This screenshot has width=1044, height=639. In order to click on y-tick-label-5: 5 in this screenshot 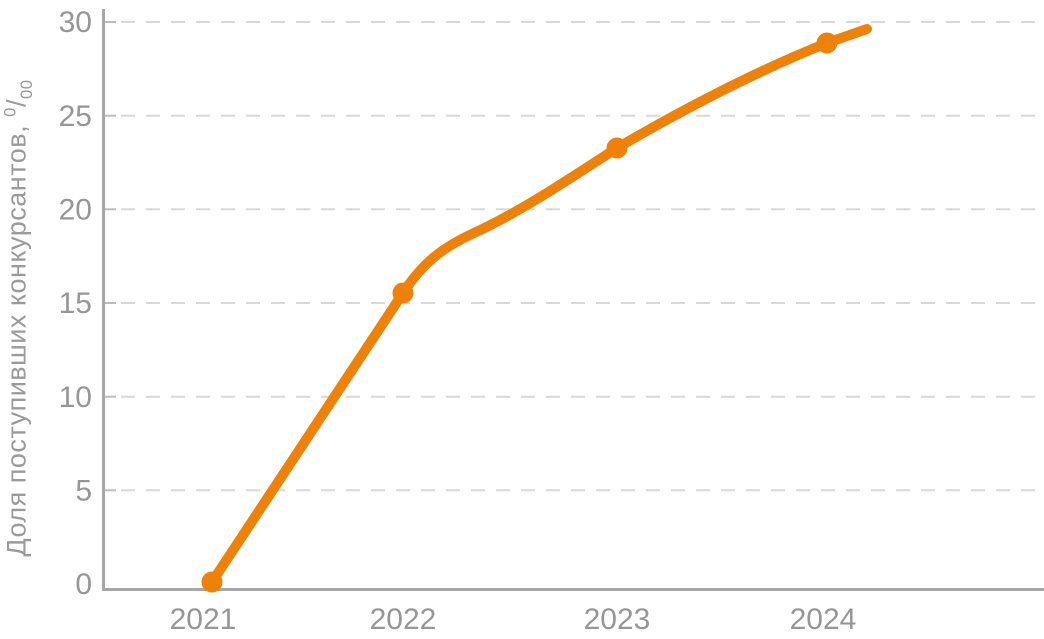, I will do `click(83, 491)`.